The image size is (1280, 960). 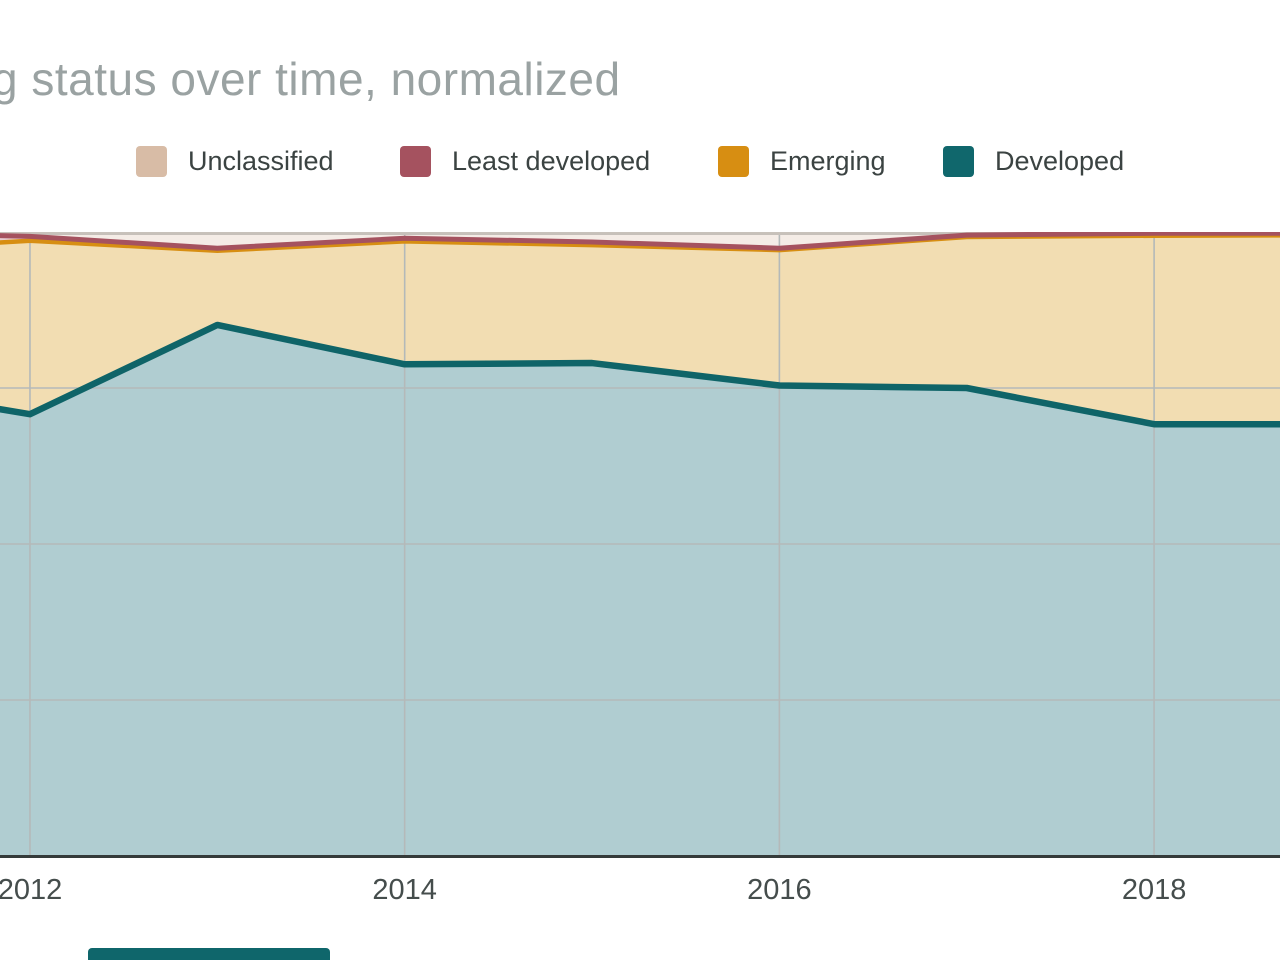 I want to click on legend-label-emerging: Emerging, so click(x=828, y=161).